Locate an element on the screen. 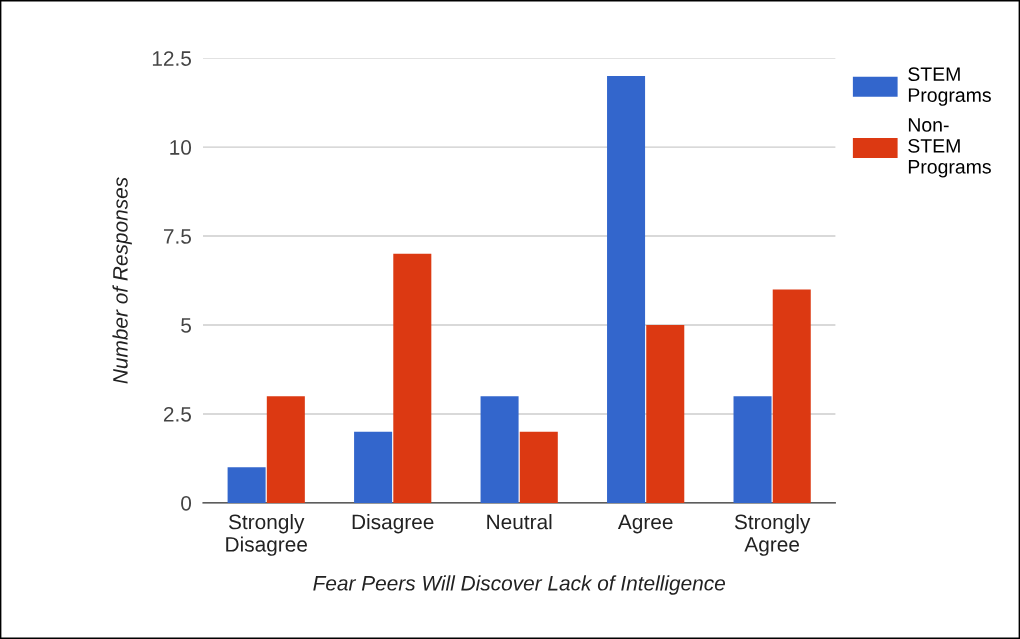 The height and width of the screenshot is (639, 1020). y-tick-label: 10 is located at coordinates (181, 147).